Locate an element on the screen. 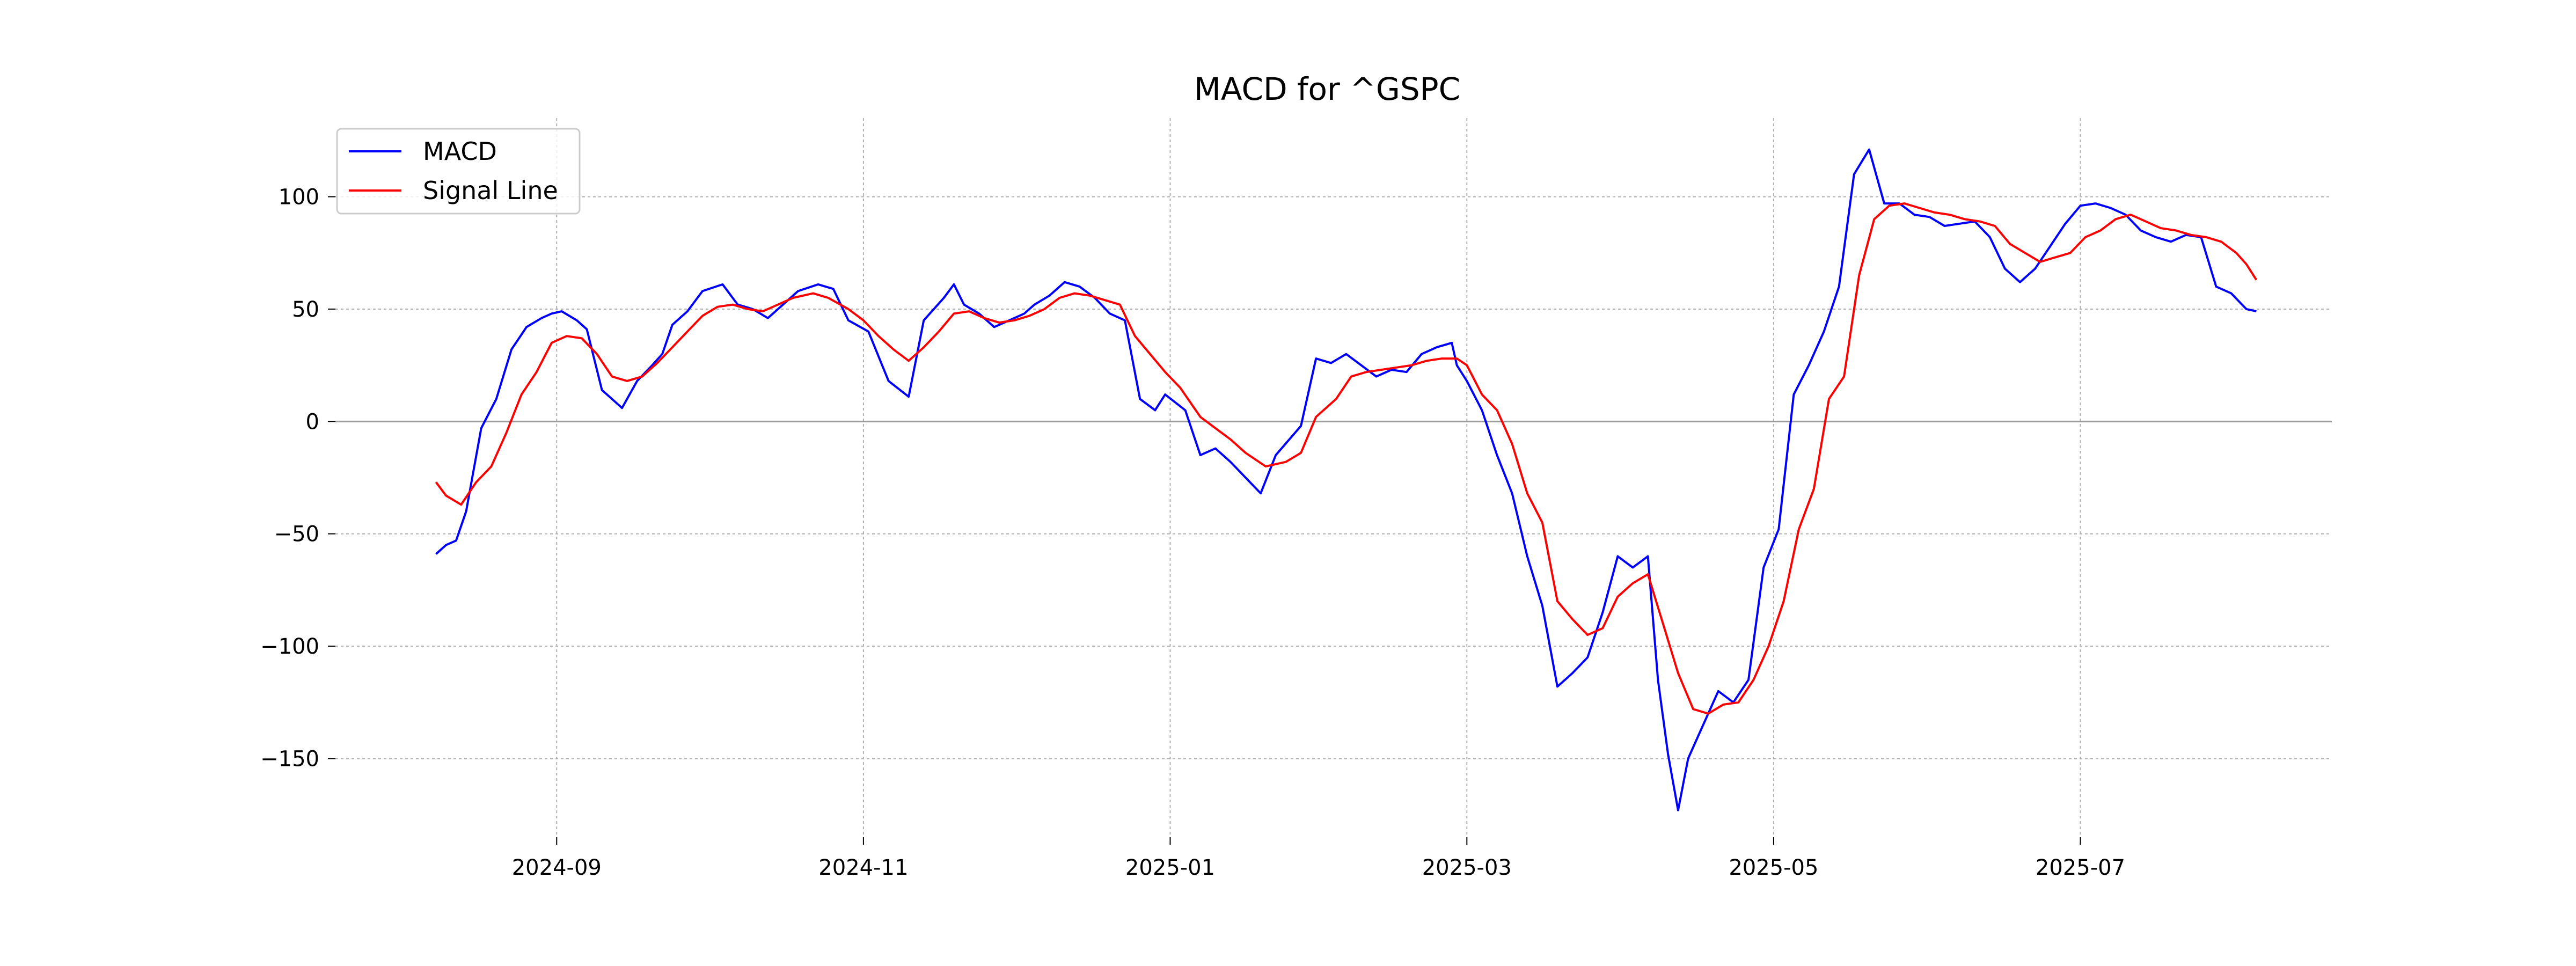 The height and width of the screenshot is (966, 2576). legend: MACD Signal Line is located at coordinates (458, 171).